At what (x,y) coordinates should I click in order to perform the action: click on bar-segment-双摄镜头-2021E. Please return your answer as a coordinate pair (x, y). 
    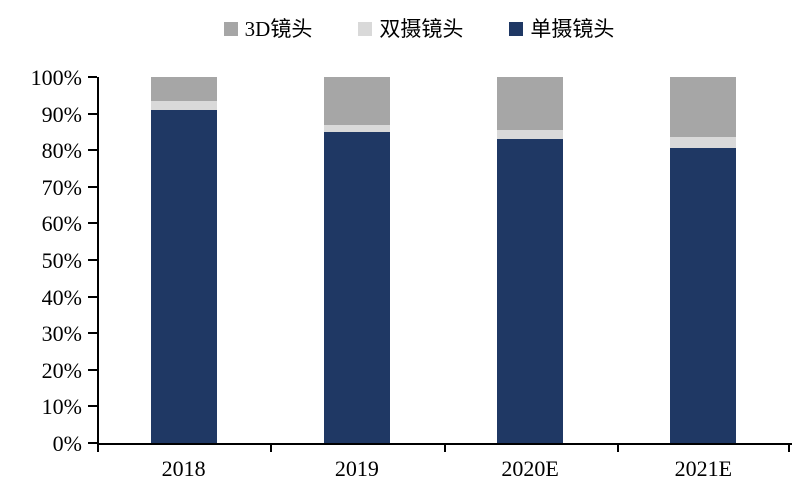
    Looking at the image, I should click on (703, 143).